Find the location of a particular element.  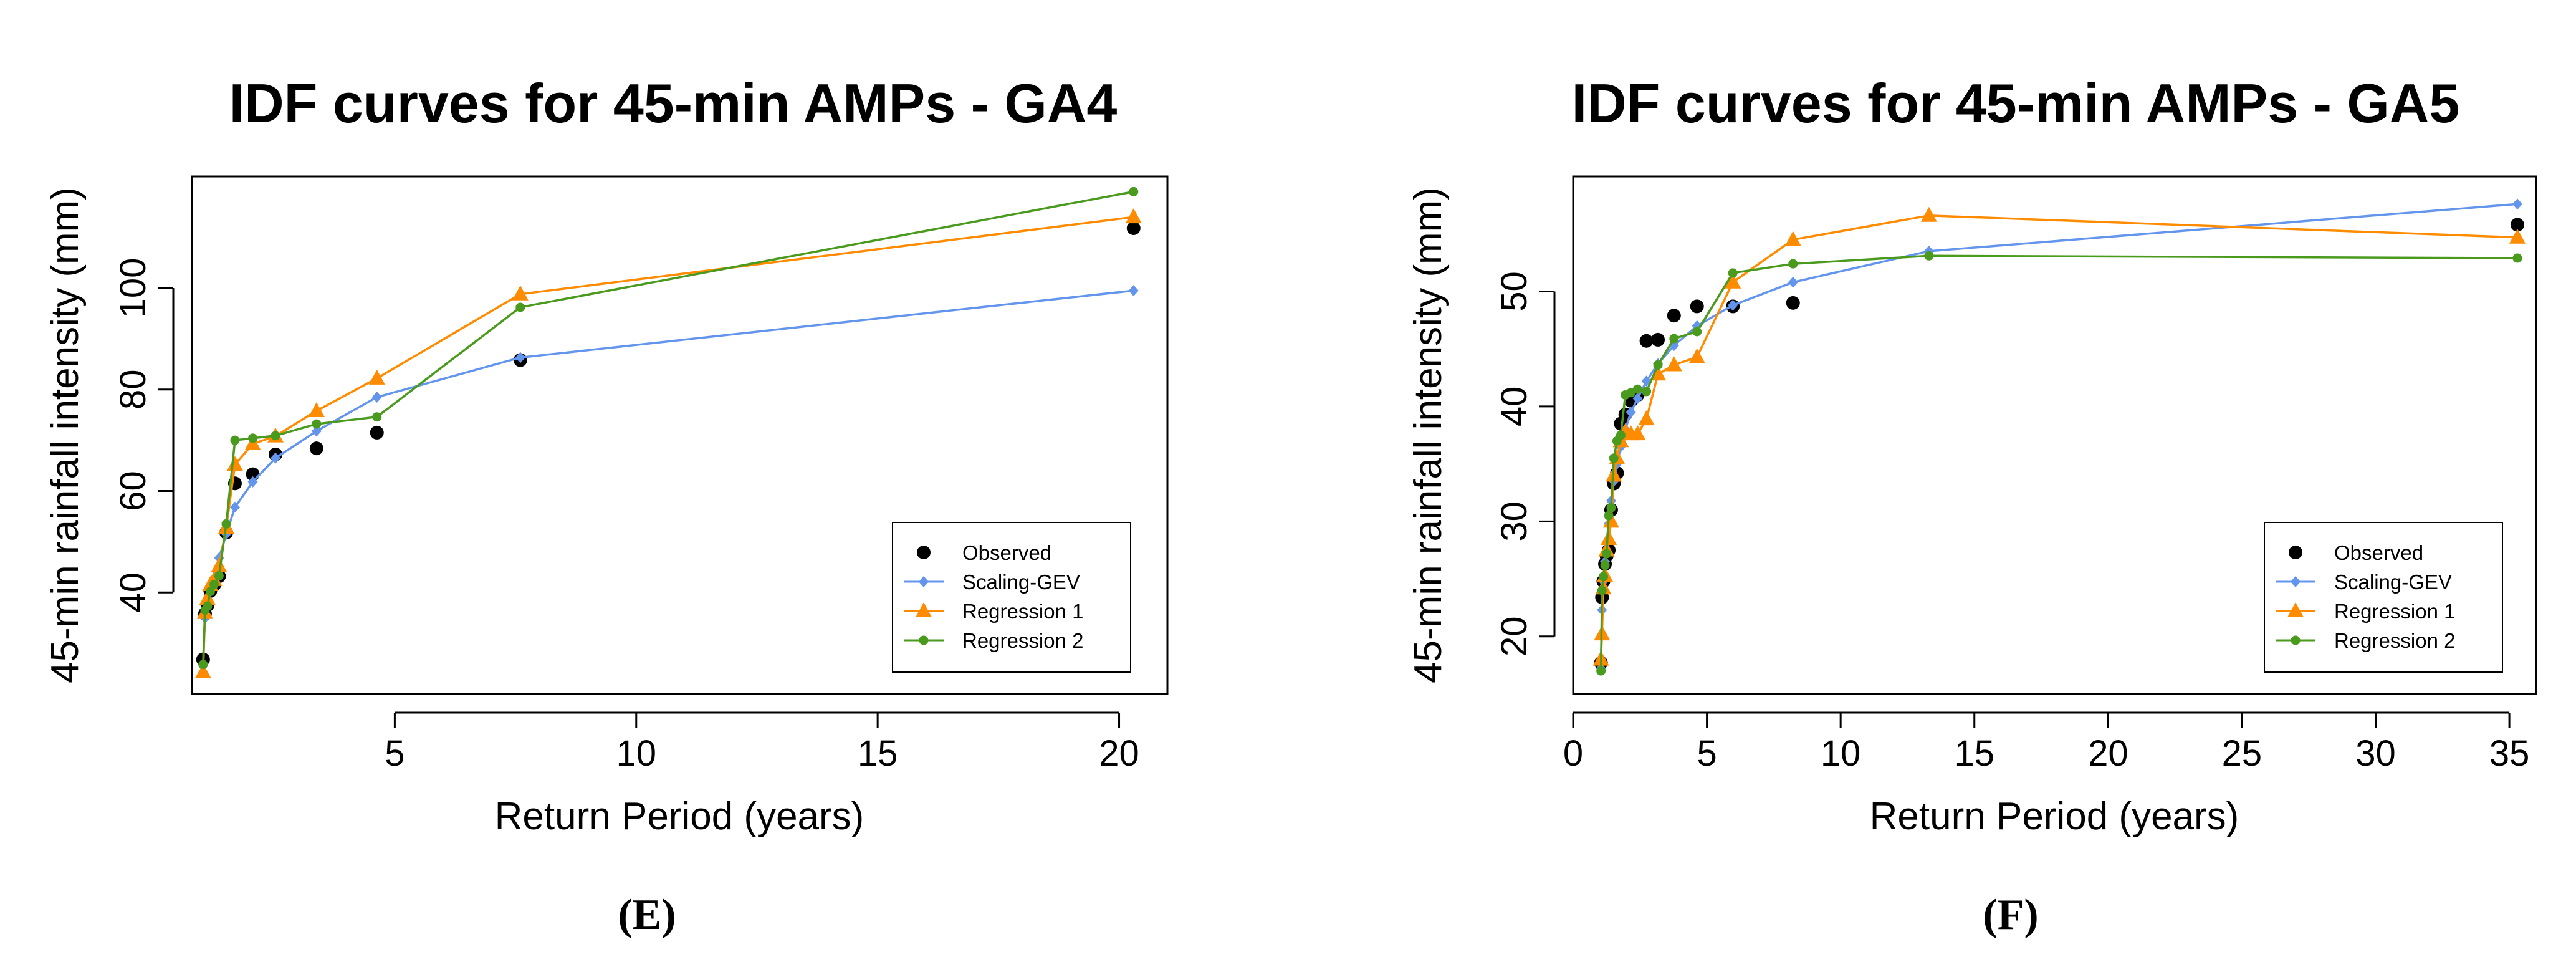

panel-caption: (E) is located at coordinates (647, 915).